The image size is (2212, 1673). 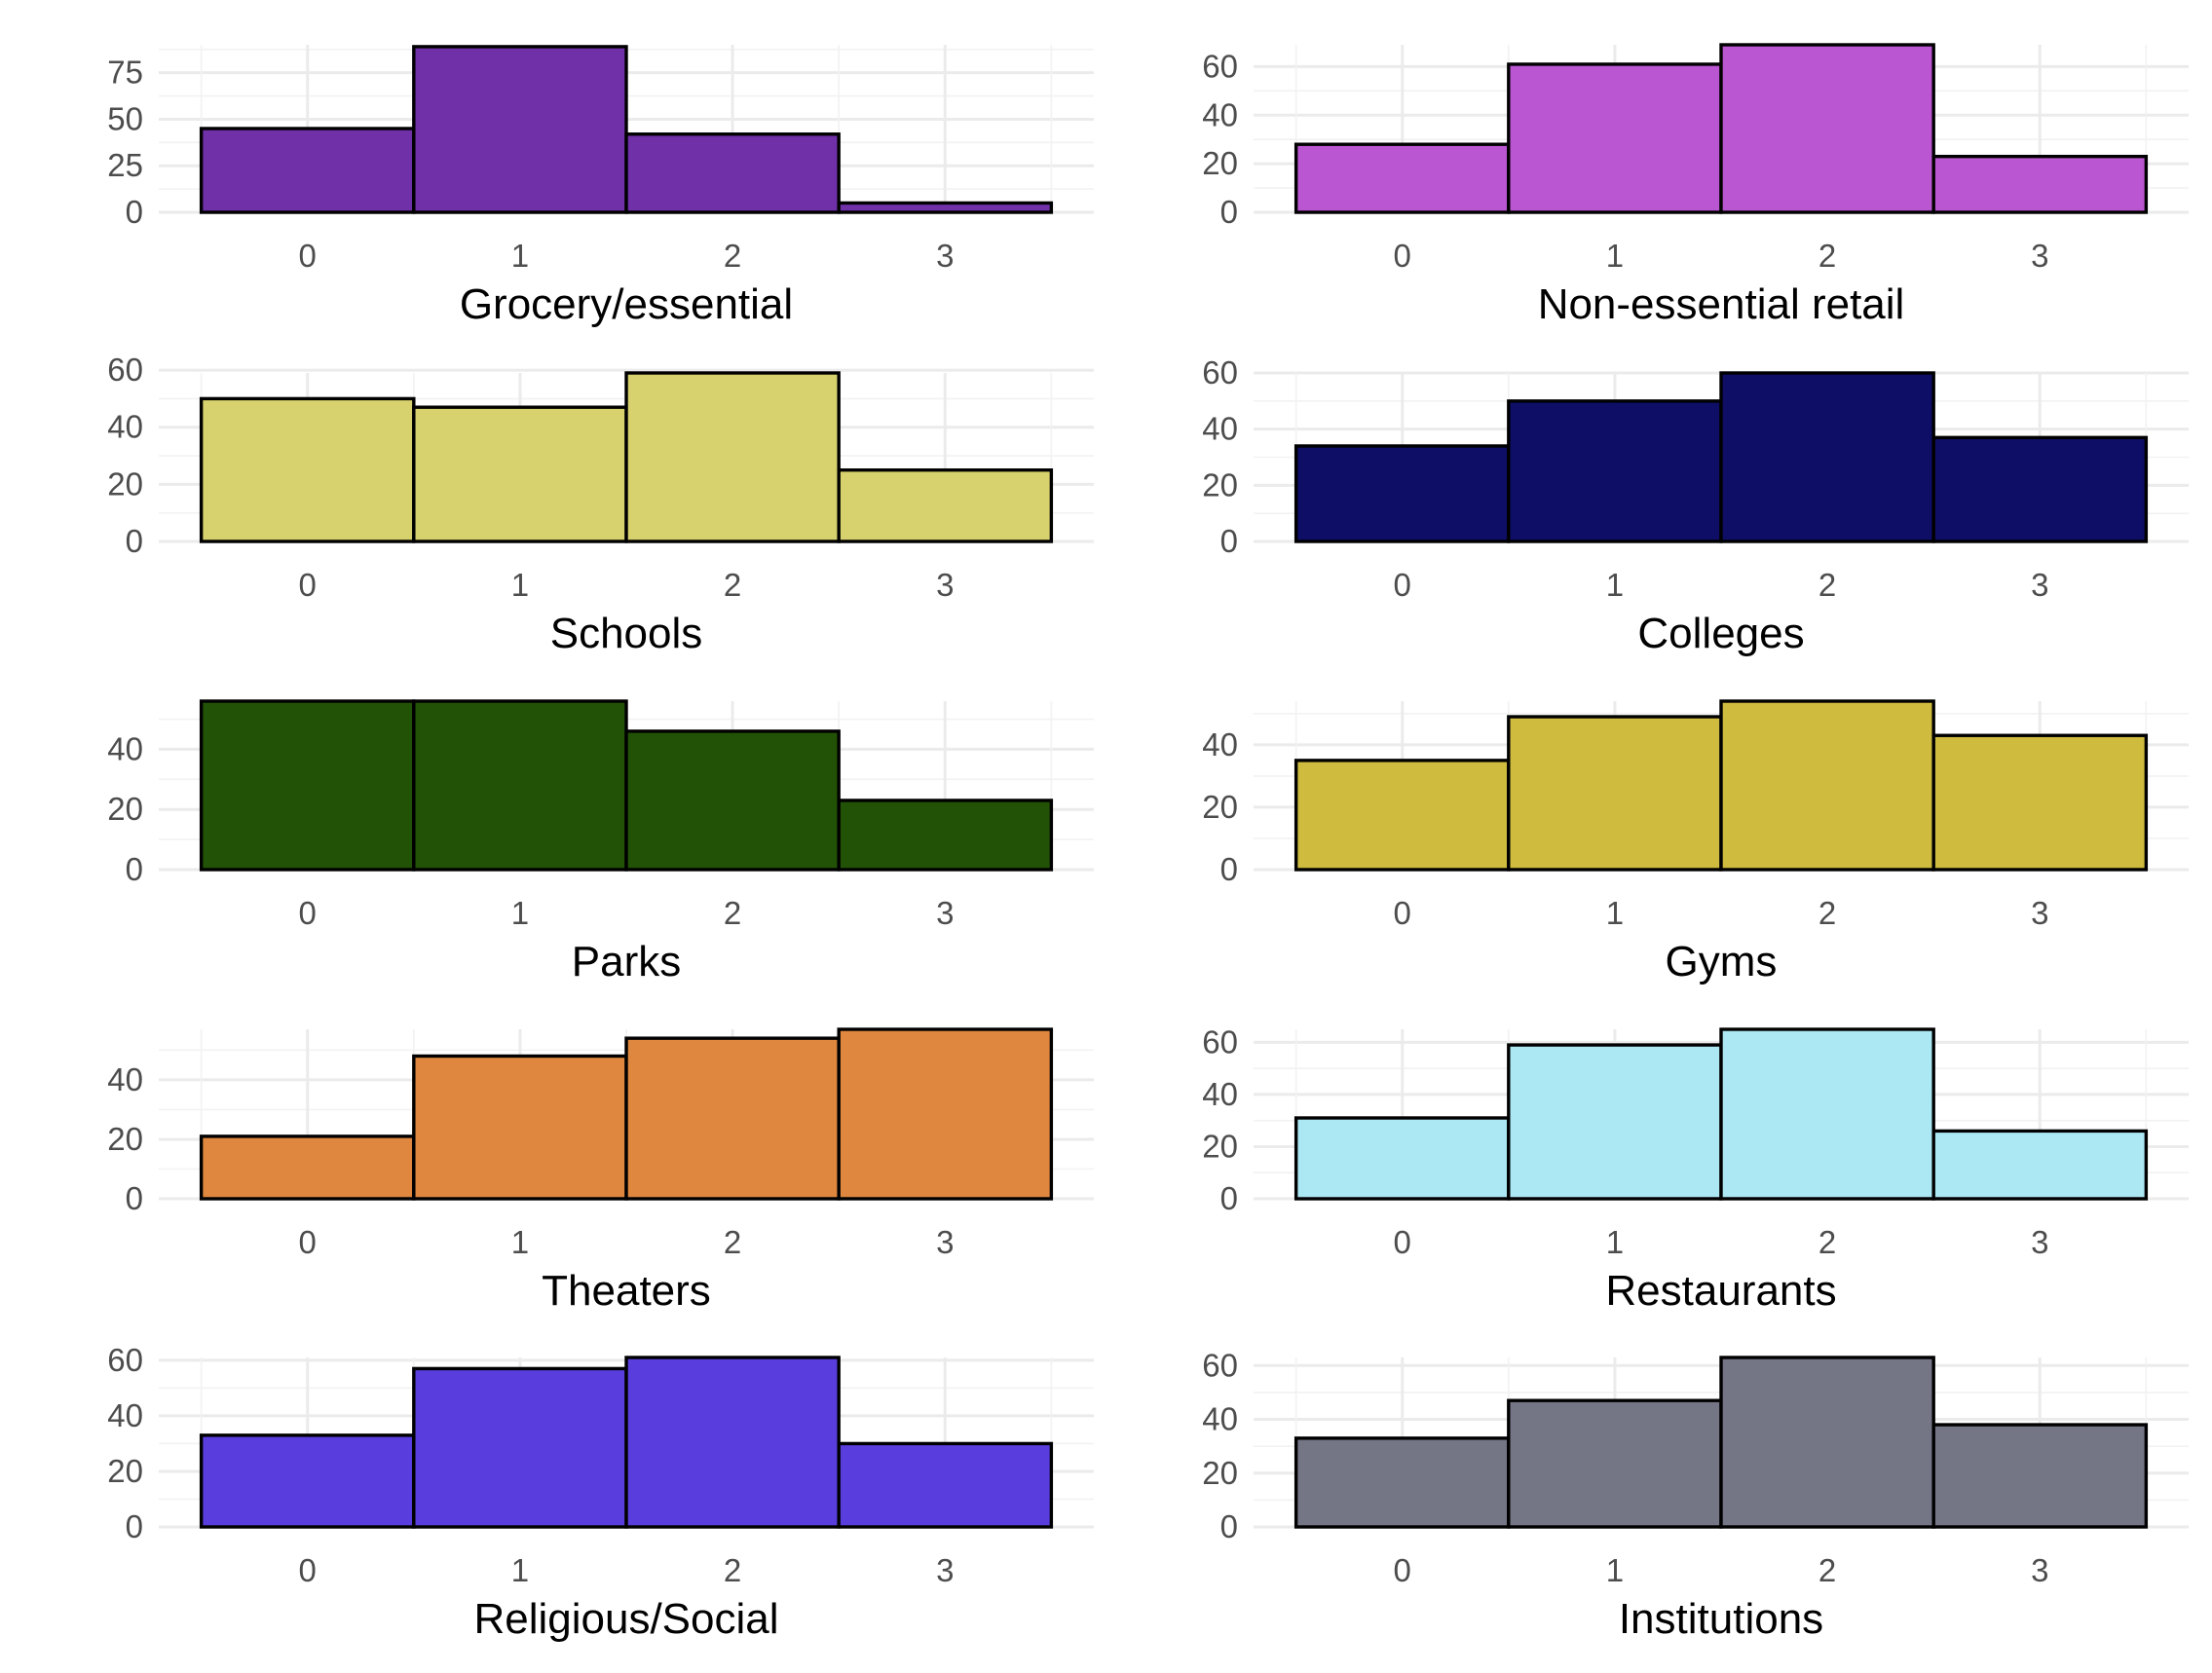 I want to click on panel-restaurants: 0 20 40 60 0 1 2 3 Restaurants, so click(x=1696, y=1169).